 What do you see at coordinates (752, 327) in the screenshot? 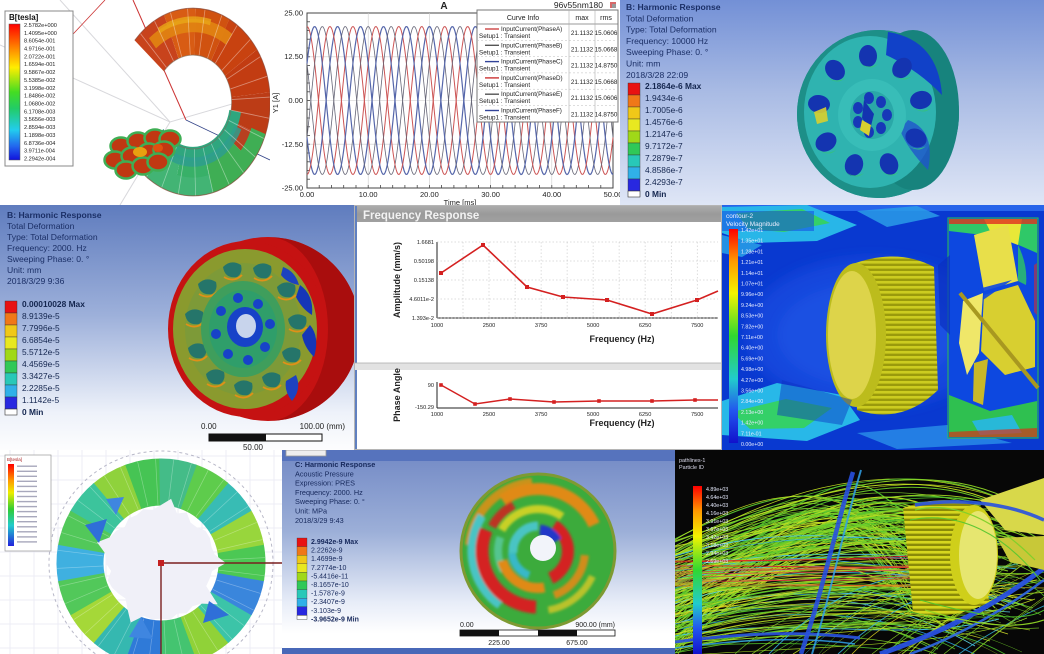
I see `svg-text: 7.82e+00` at bounding box center [752, 327].